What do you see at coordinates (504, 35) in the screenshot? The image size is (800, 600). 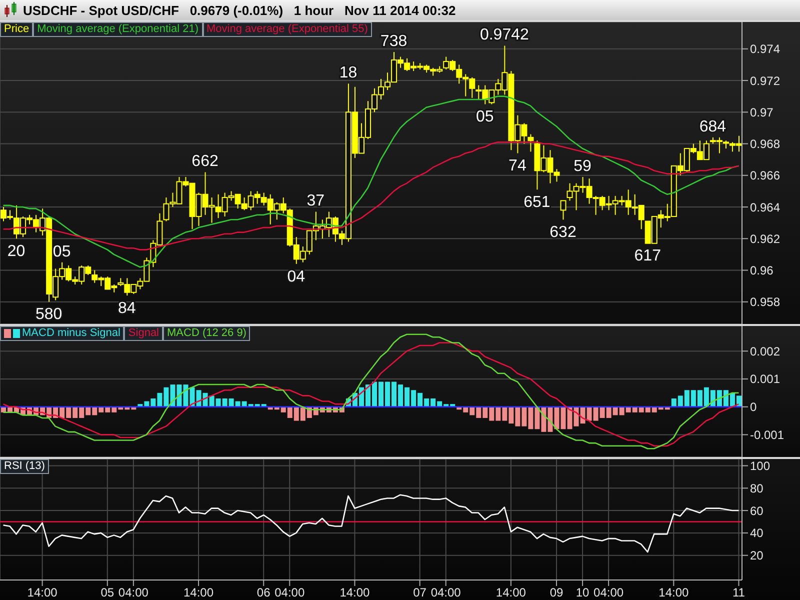 I see `annotation: 0.9742` at bounding box center [504, 35].